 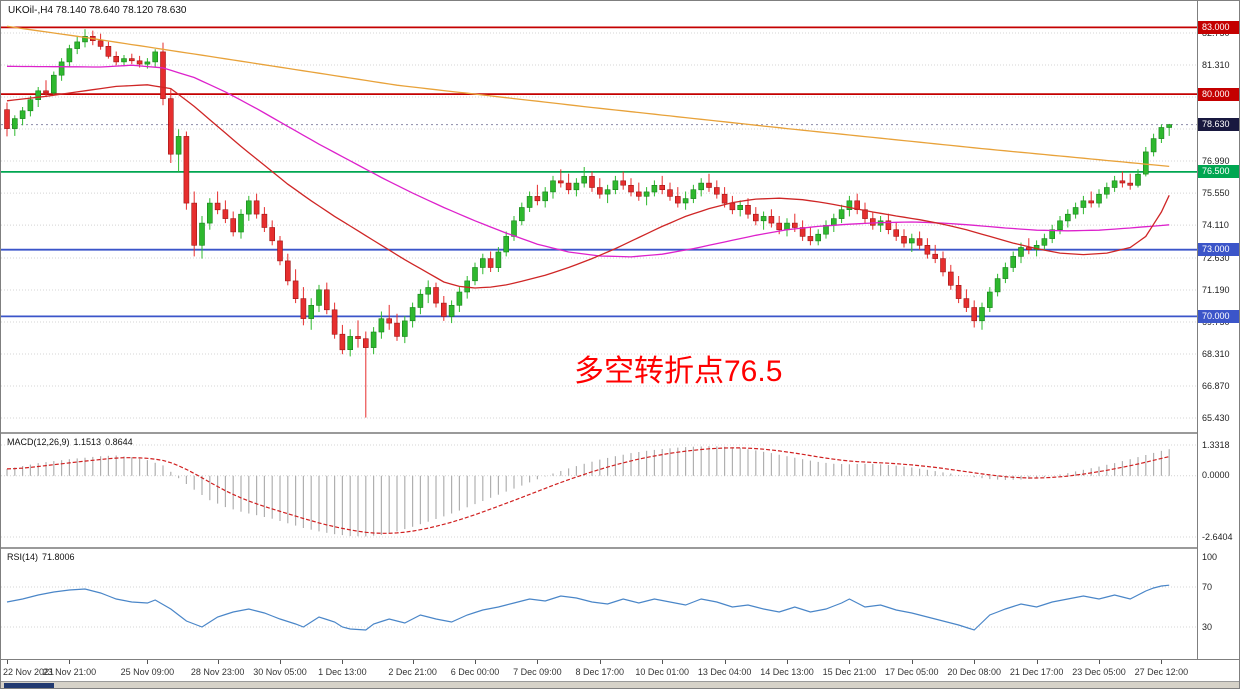 I want to click on price-axis-label: 81.310, so click(x=1216, y=64).